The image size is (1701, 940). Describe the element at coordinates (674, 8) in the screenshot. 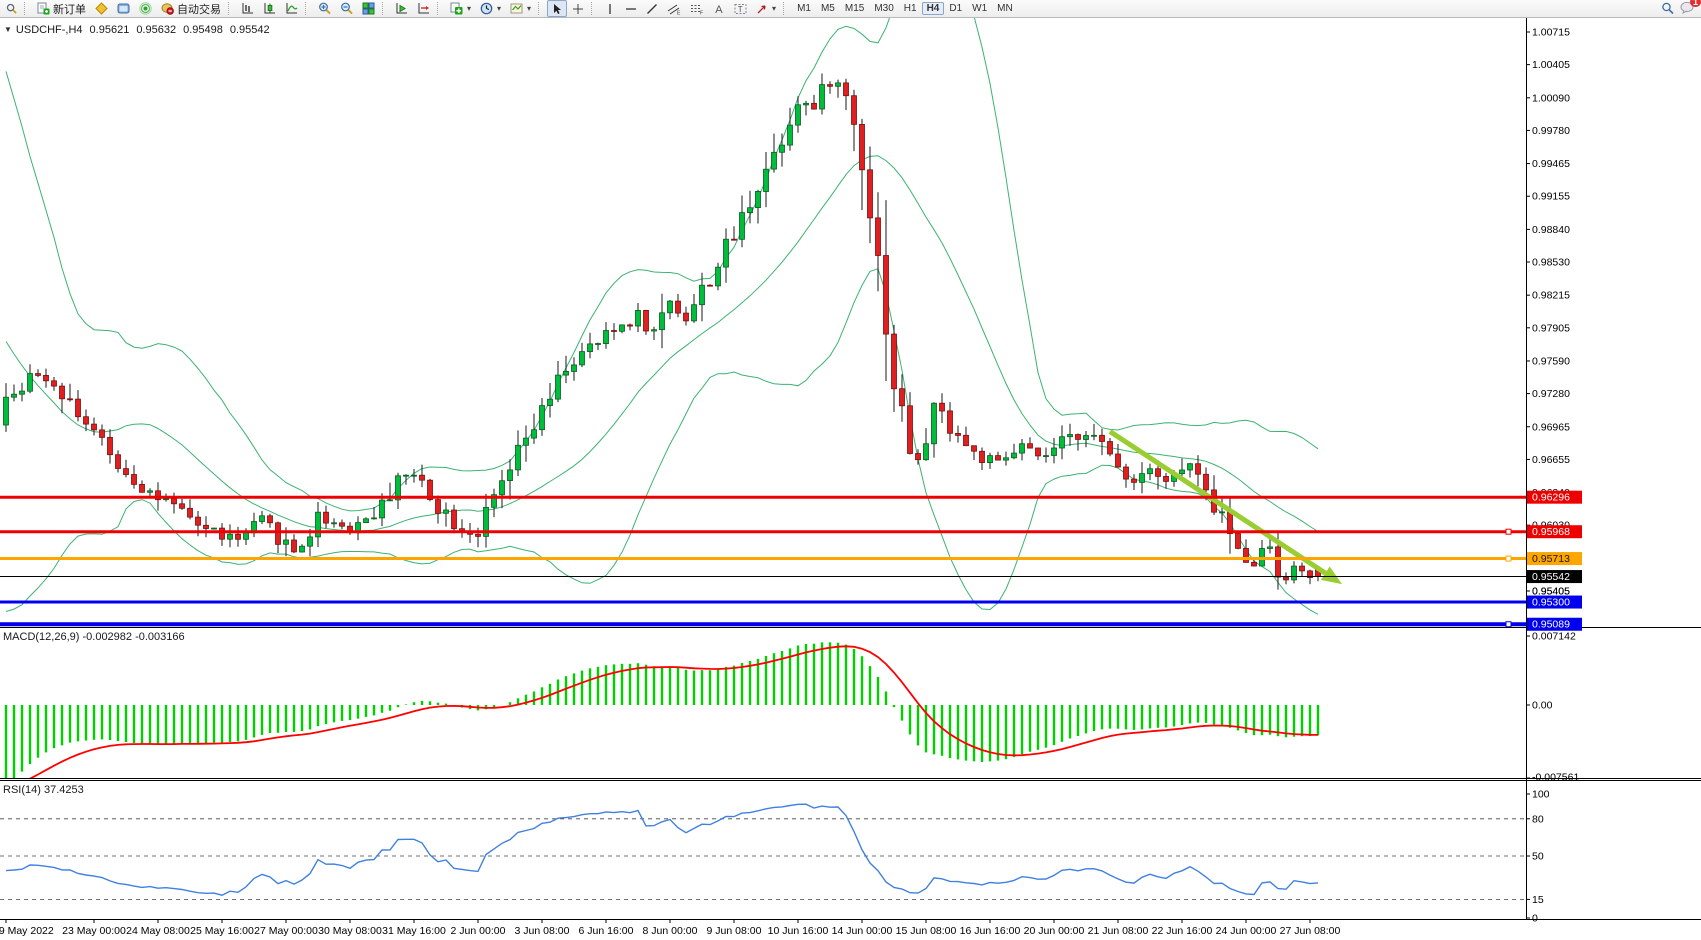

I see `channel-tool-button: E` at that location.